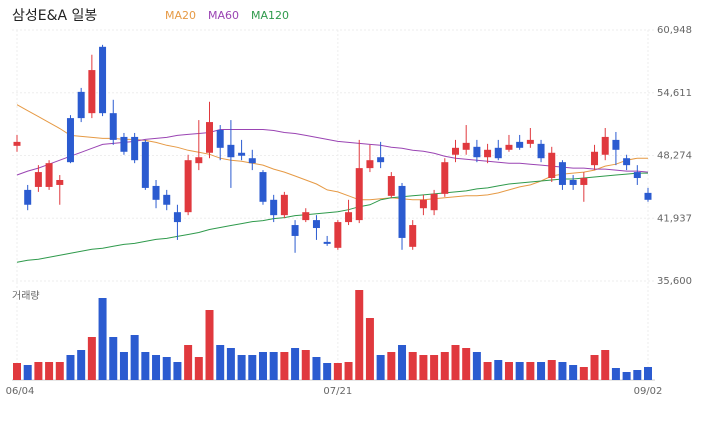  Describe the element at coordinates (674, 30) in the screenshot. I see `y-tick-label: 60,948` at that location.